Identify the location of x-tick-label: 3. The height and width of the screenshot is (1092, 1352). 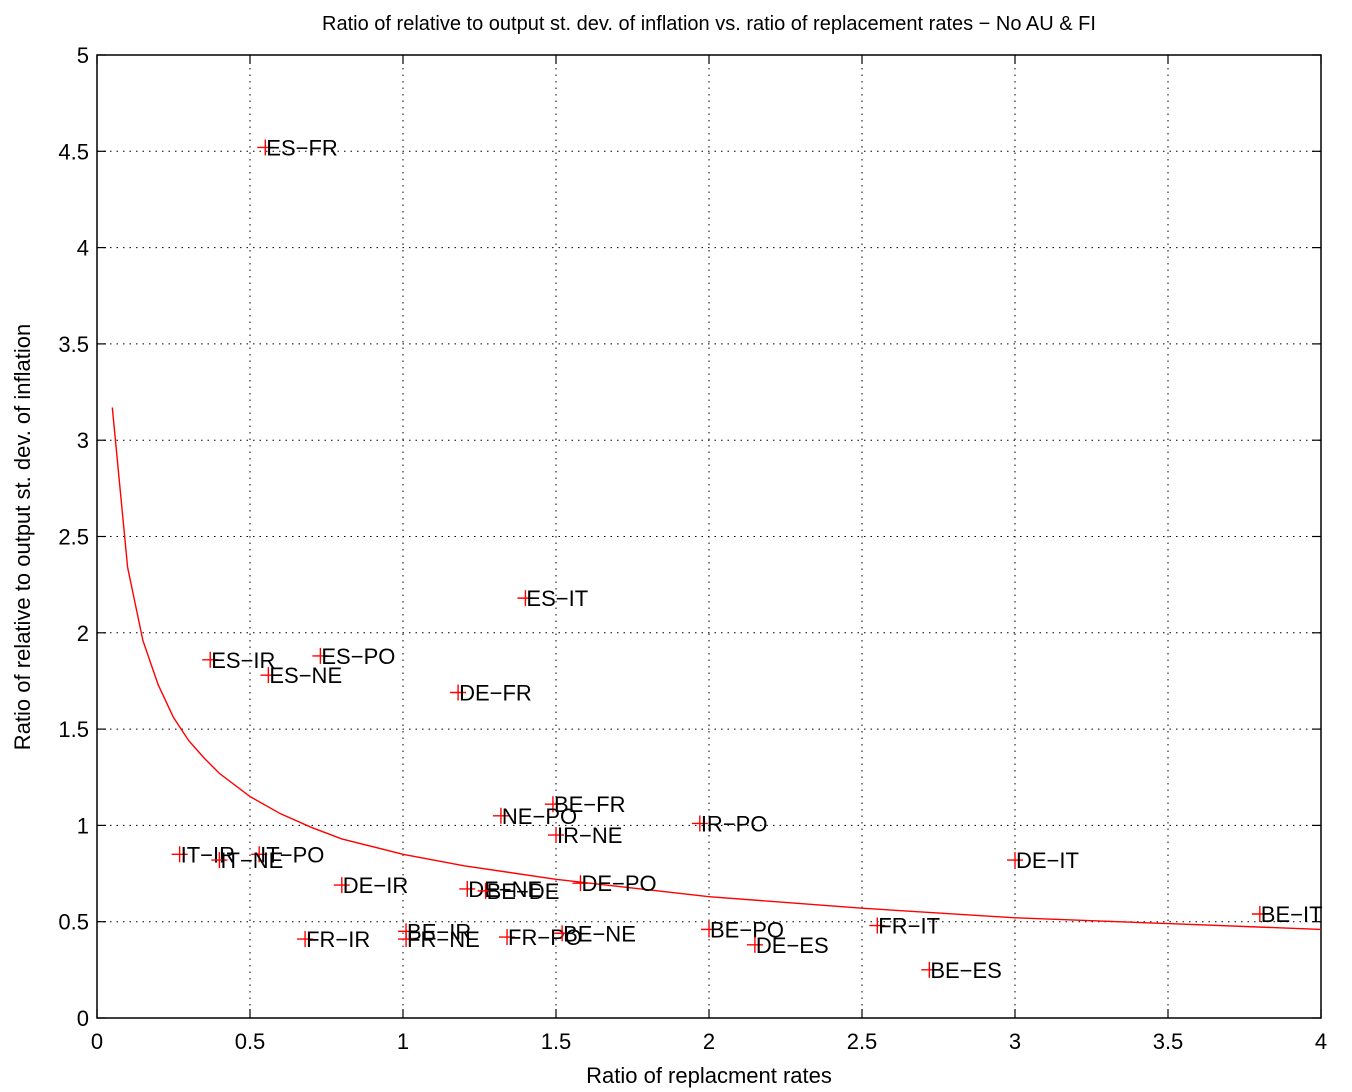
(1015, 1041).